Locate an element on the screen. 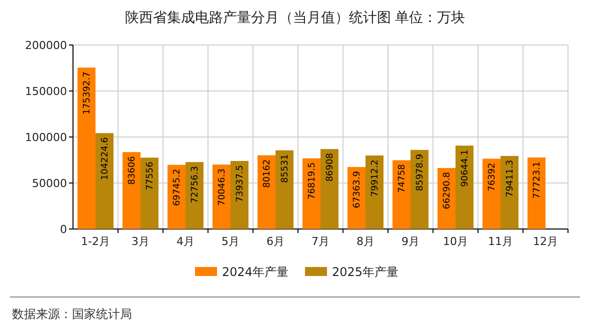 Image resolution: width=590 pixels, height=330 pixels. x-tick-label: 10月 is located at coordinates (455, 241).